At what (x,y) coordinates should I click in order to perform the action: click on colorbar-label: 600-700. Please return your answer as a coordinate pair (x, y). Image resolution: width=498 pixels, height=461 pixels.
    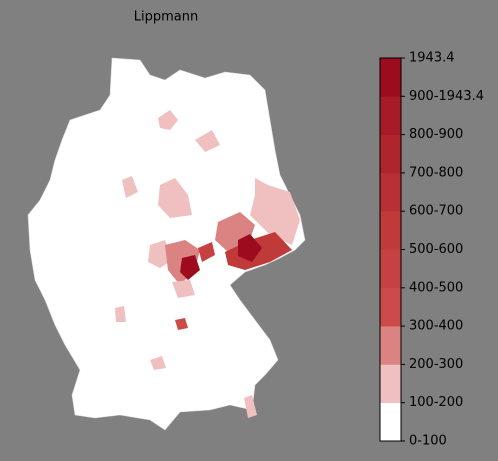
    Looking at the image, I should click on (436, 211).